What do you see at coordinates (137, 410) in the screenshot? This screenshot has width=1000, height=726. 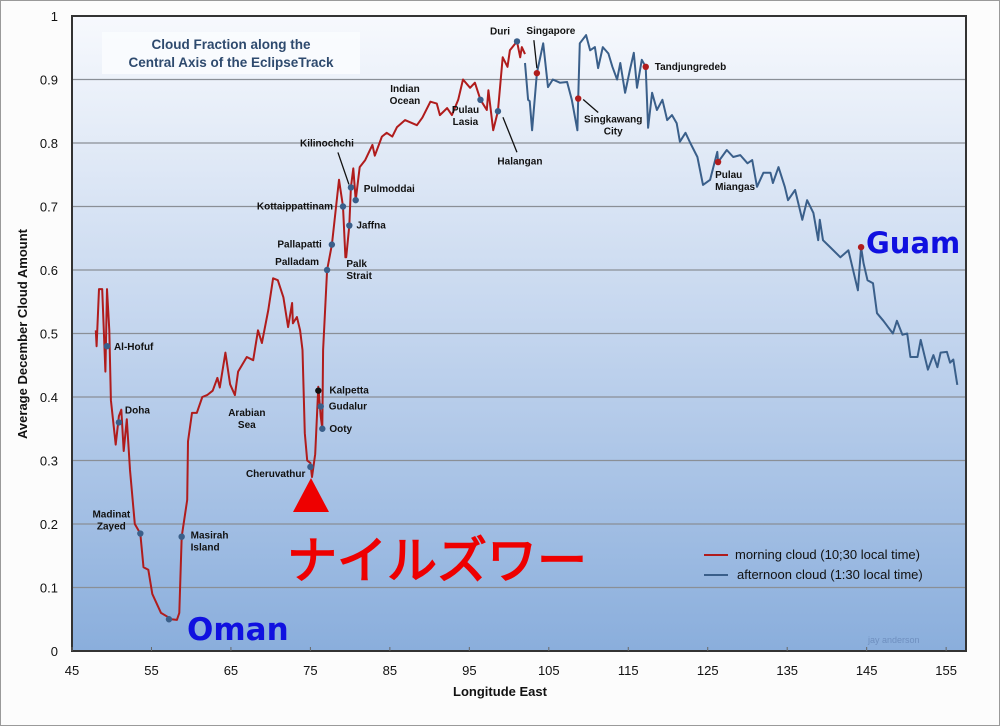 I see `location-label: Doha` at bounding box center [137, 410].